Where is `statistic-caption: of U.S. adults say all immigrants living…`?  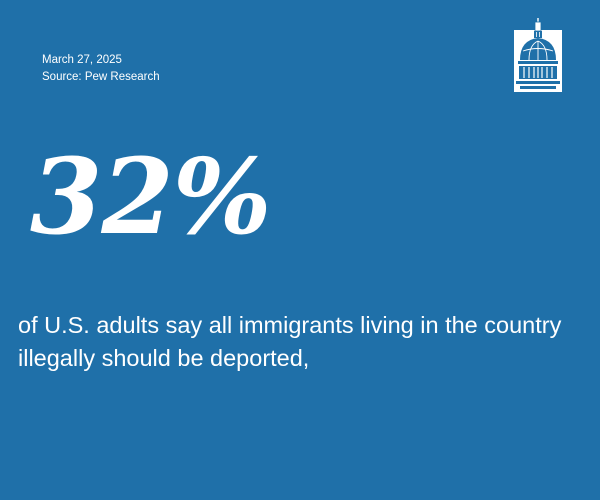
statistic-caption: of U.S. adults say all immigrants living… is located at coordinates (290, 341).